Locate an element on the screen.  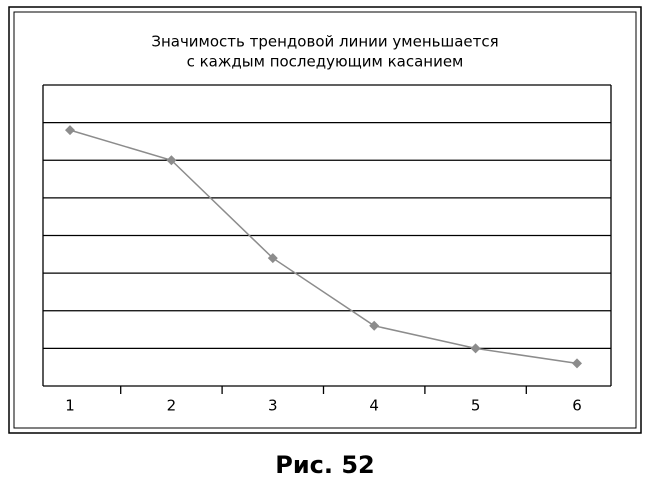
chart-title: Значимость трендовой линии уменьшается is located at coordinates (324, 42).